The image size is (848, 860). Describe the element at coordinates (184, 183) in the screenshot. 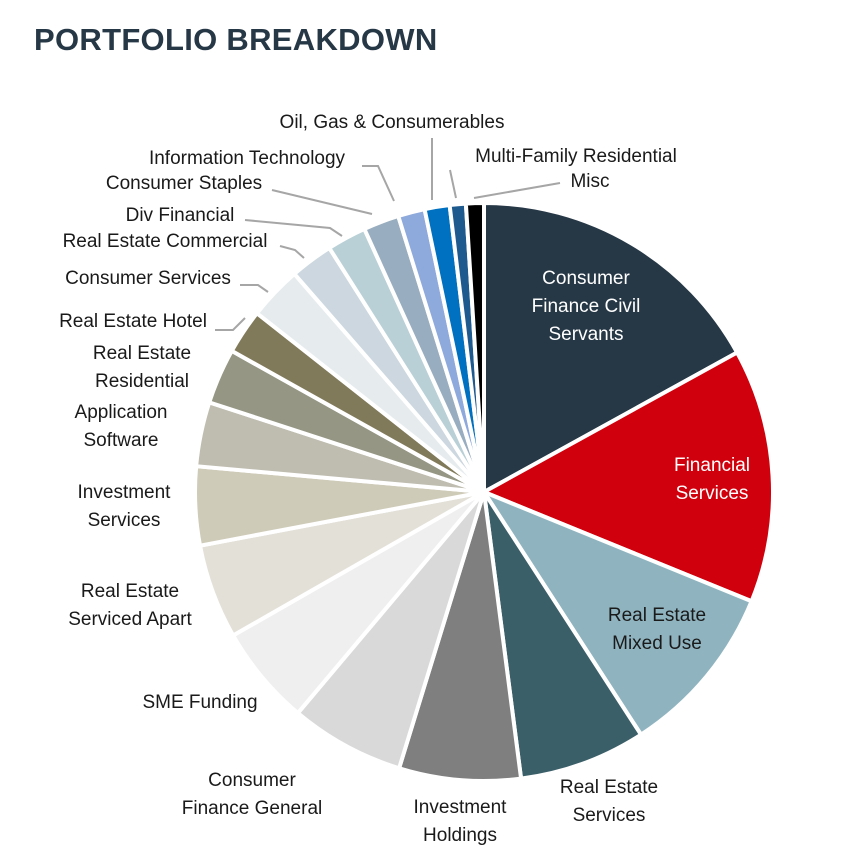

I see `slice-label: Consumer Staples` at that location.